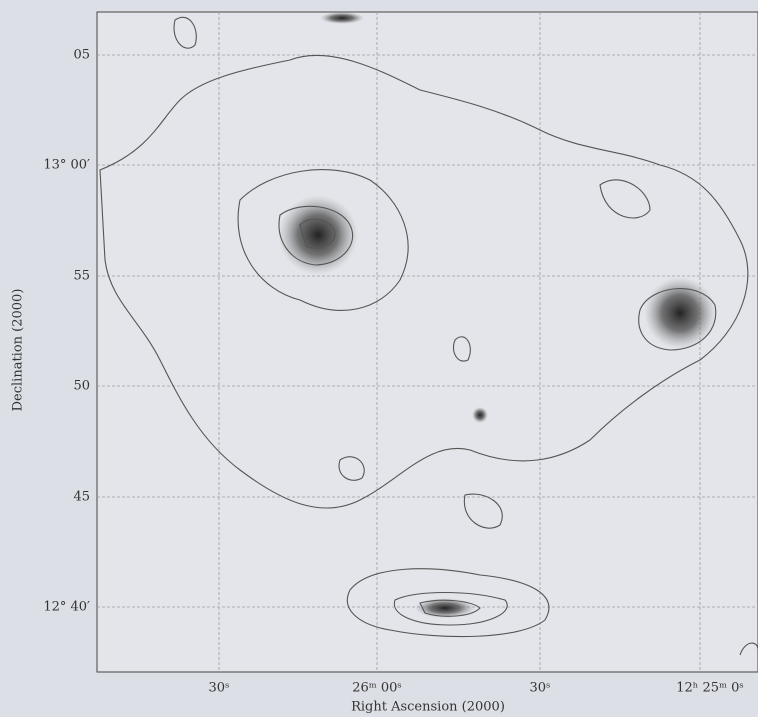 The height and width of the screenshot is (717, 758). Describe the element at coordinates (476, 688) in the screenshot. I see `x-tick-labels: 30ˢ 26ᵐ 00ˢ 30ˢ 12ʰ 25ᵐ 0ˢ` at that location.